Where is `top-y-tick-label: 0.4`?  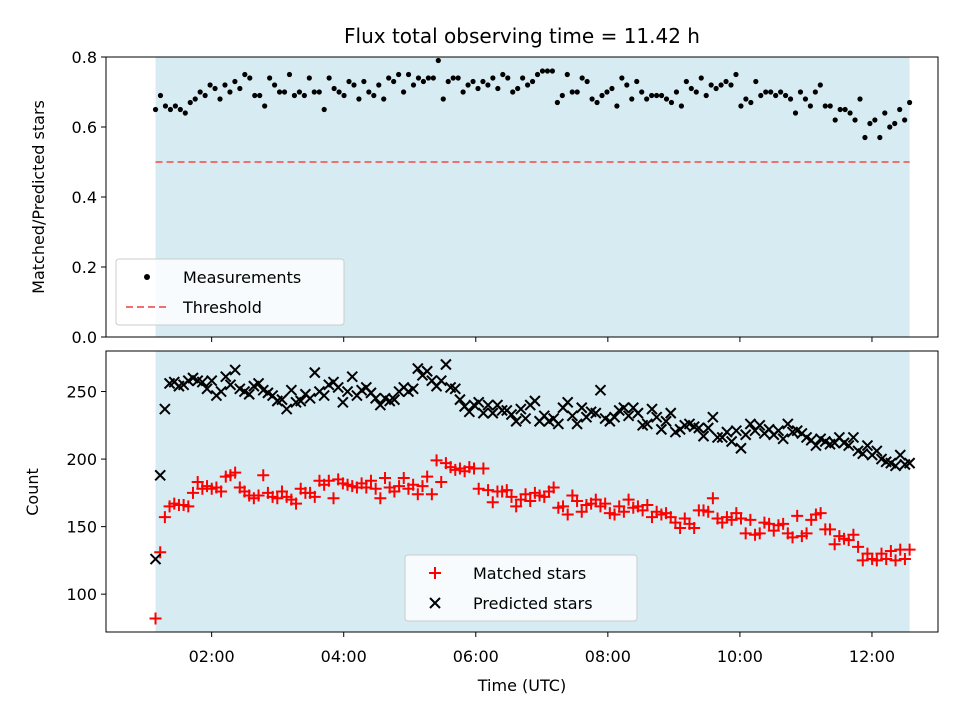 top-y-tick-label: 0.4 is located at coordinates (84, 197).